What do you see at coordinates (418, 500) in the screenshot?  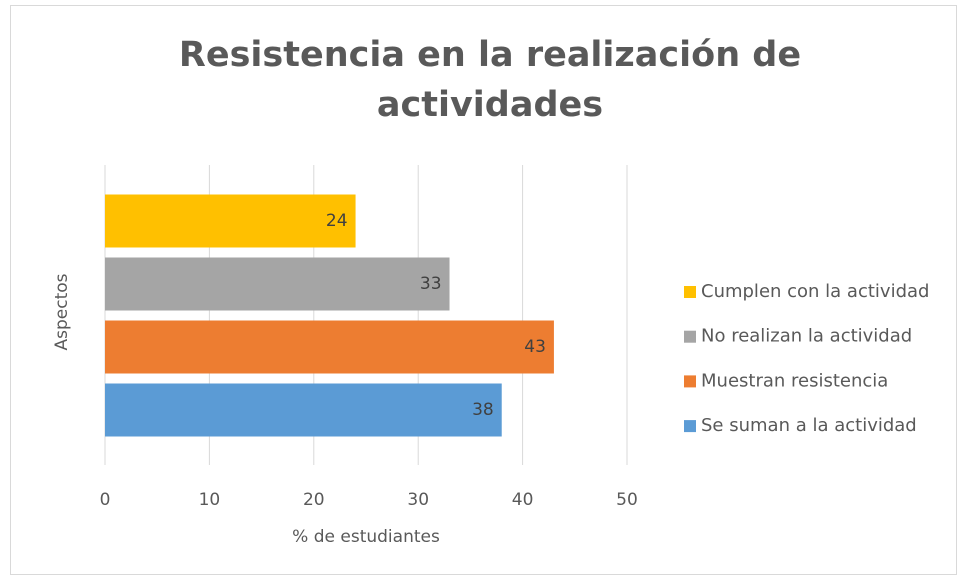 I see `x-tick-label: 30` at bounding box center [418, 500].